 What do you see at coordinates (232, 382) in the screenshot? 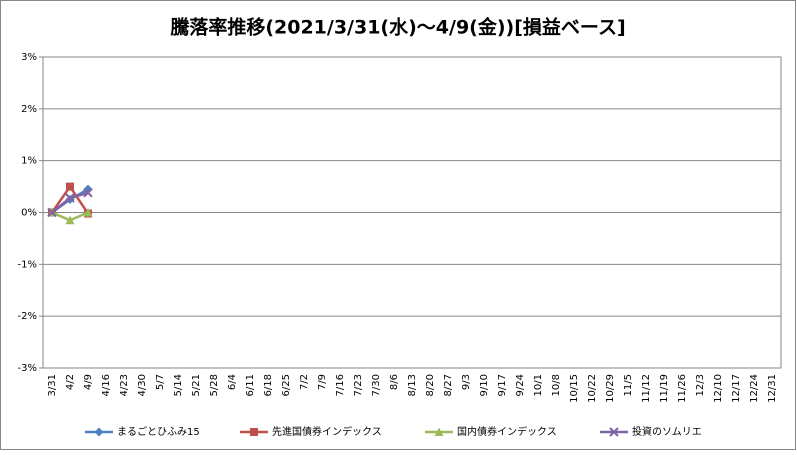
I see `x-tick-label: 6/4` at bounding box center [232, 382].